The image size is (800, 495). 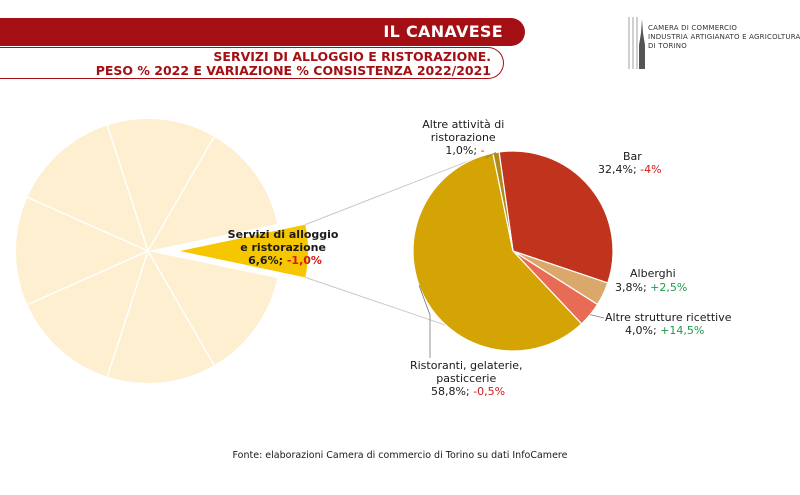 I want to click on main-highlight-label-line-1: Servizi di alloggio, so click(x=283, y=234).